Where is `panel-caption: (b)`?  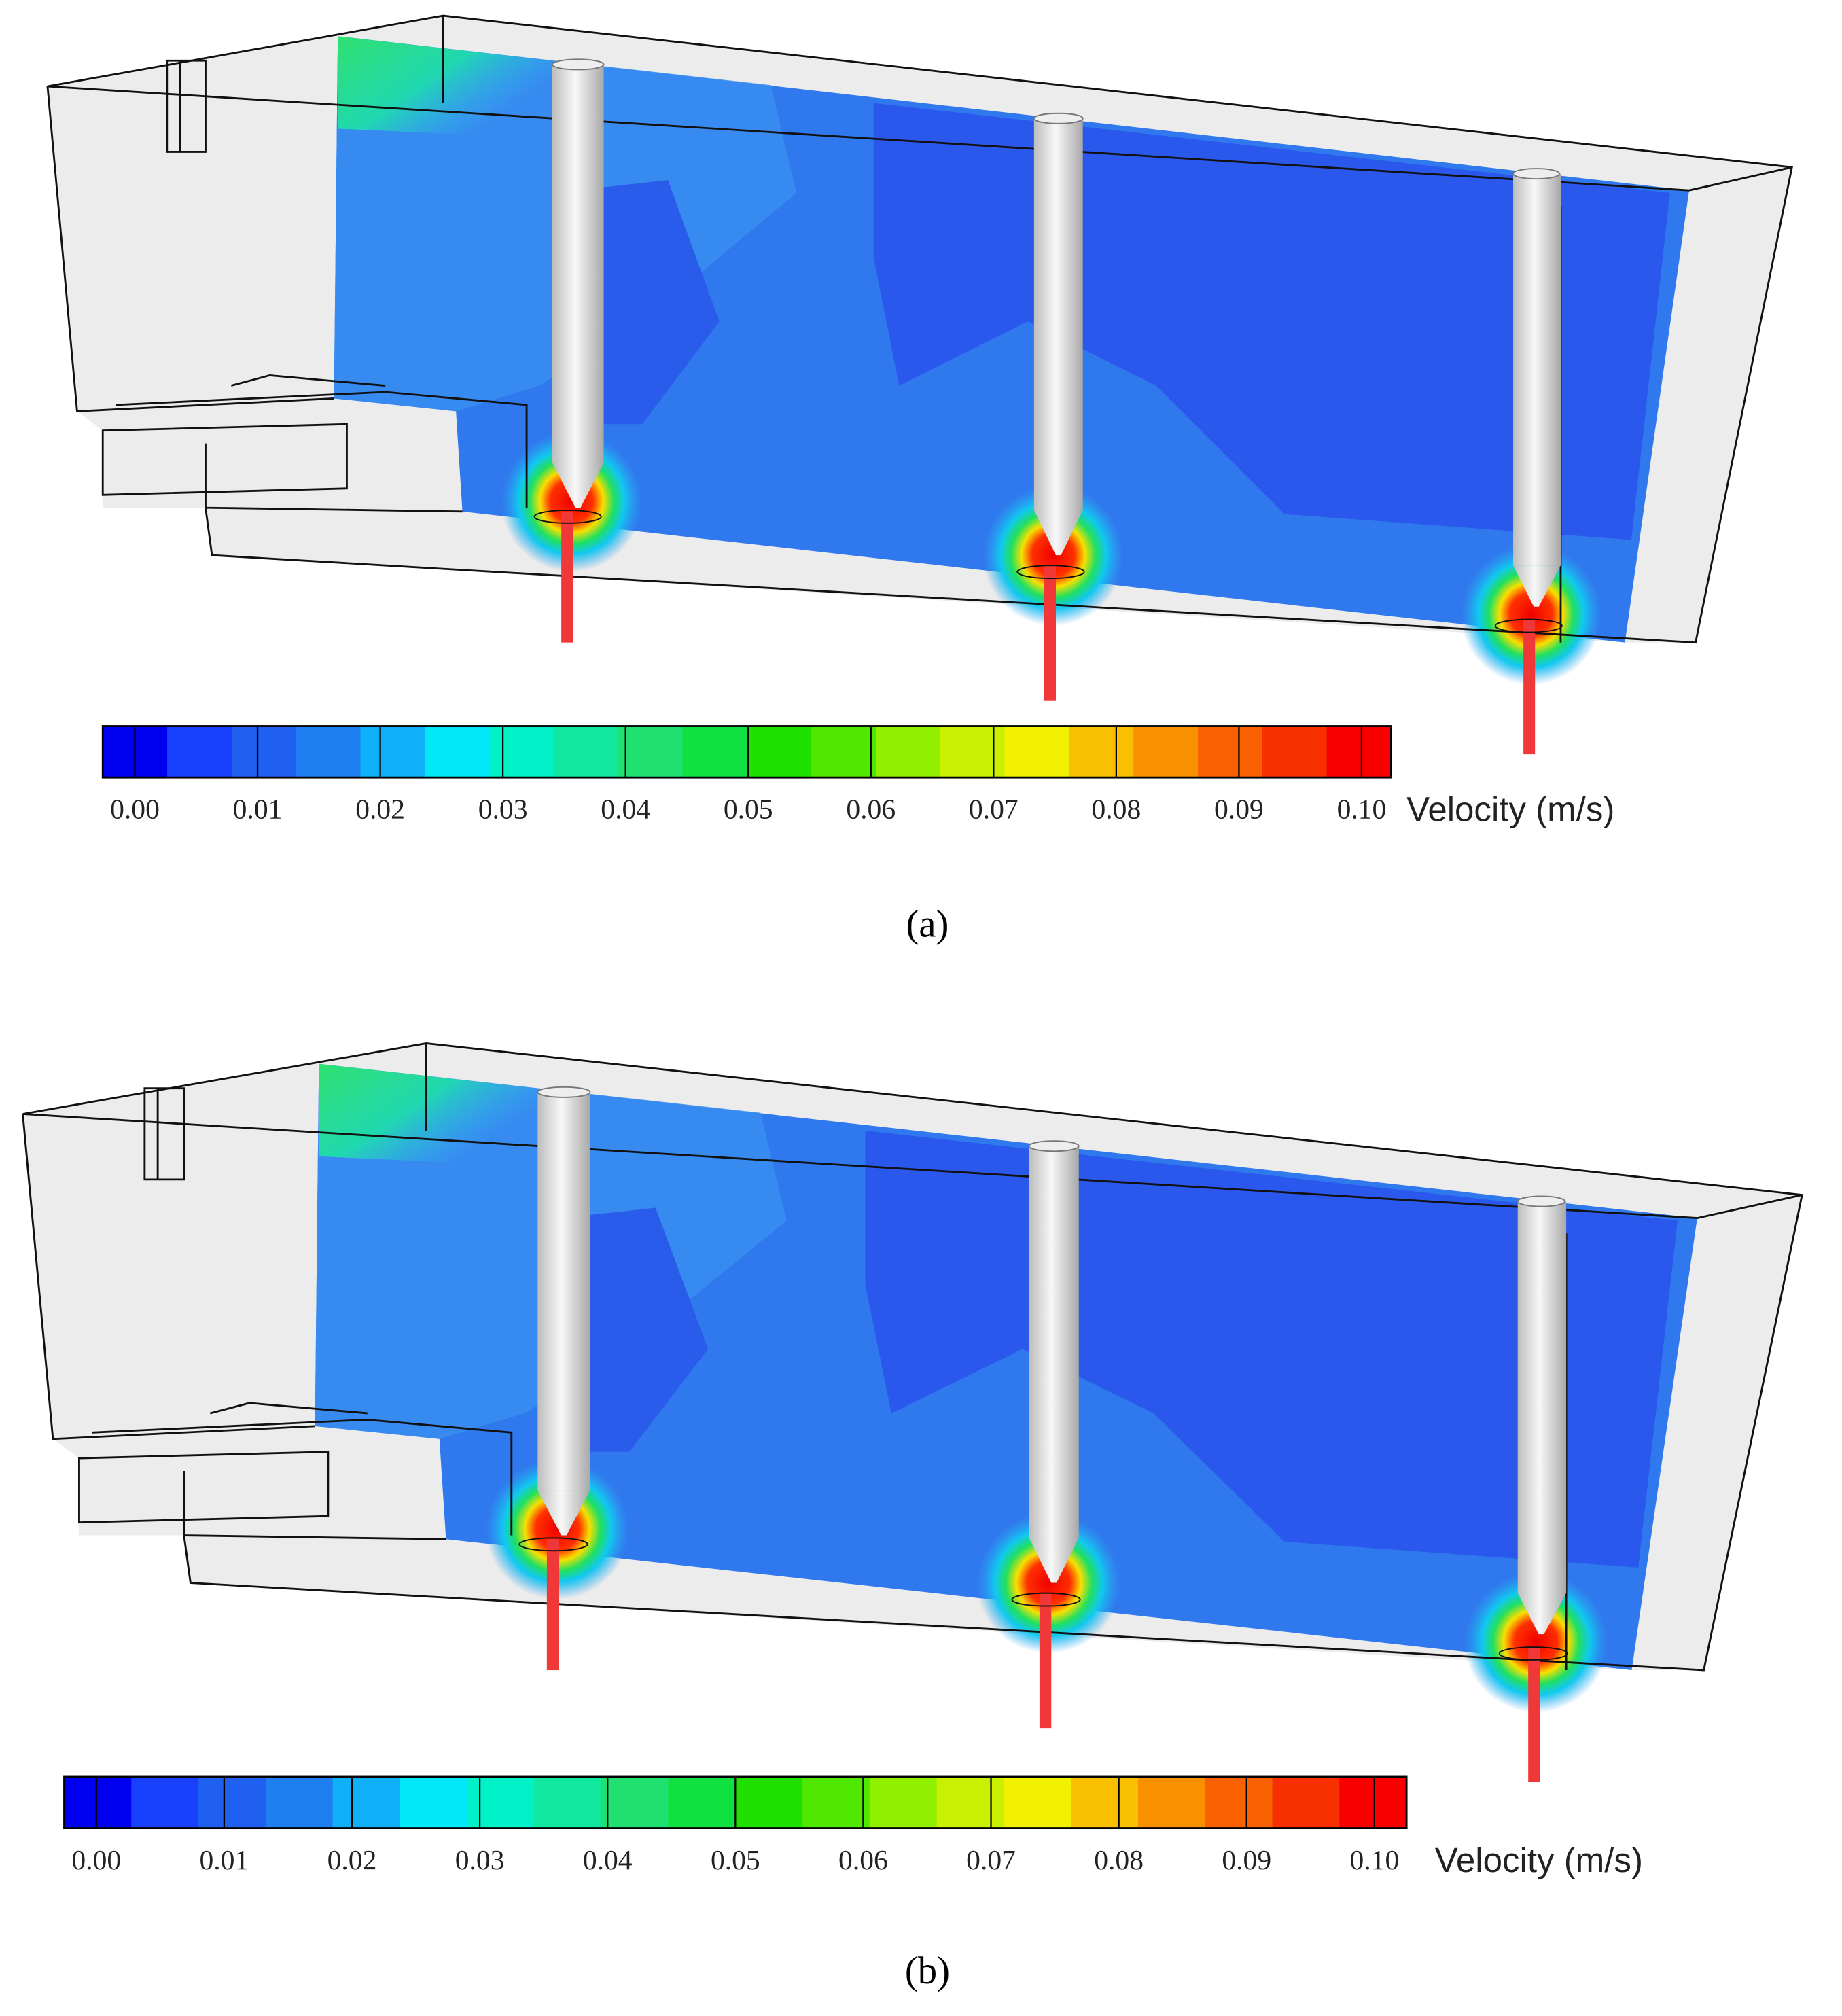
panel-caption: (b) is located at coordinates (927, 1971).